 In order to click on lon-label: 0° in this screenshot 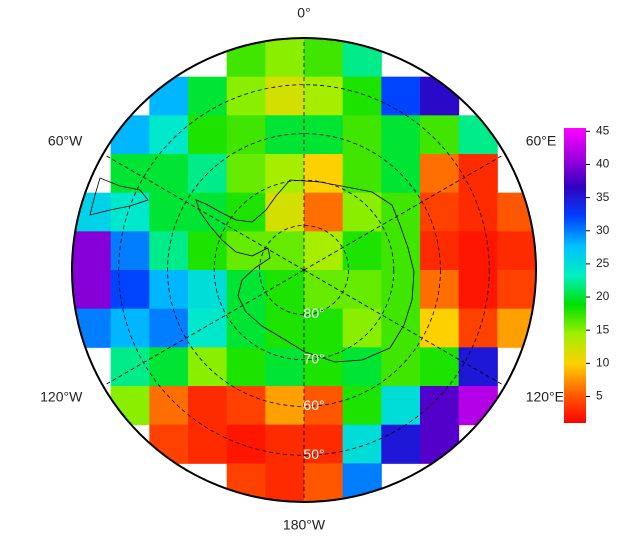, I will do `click(303, 13)`.